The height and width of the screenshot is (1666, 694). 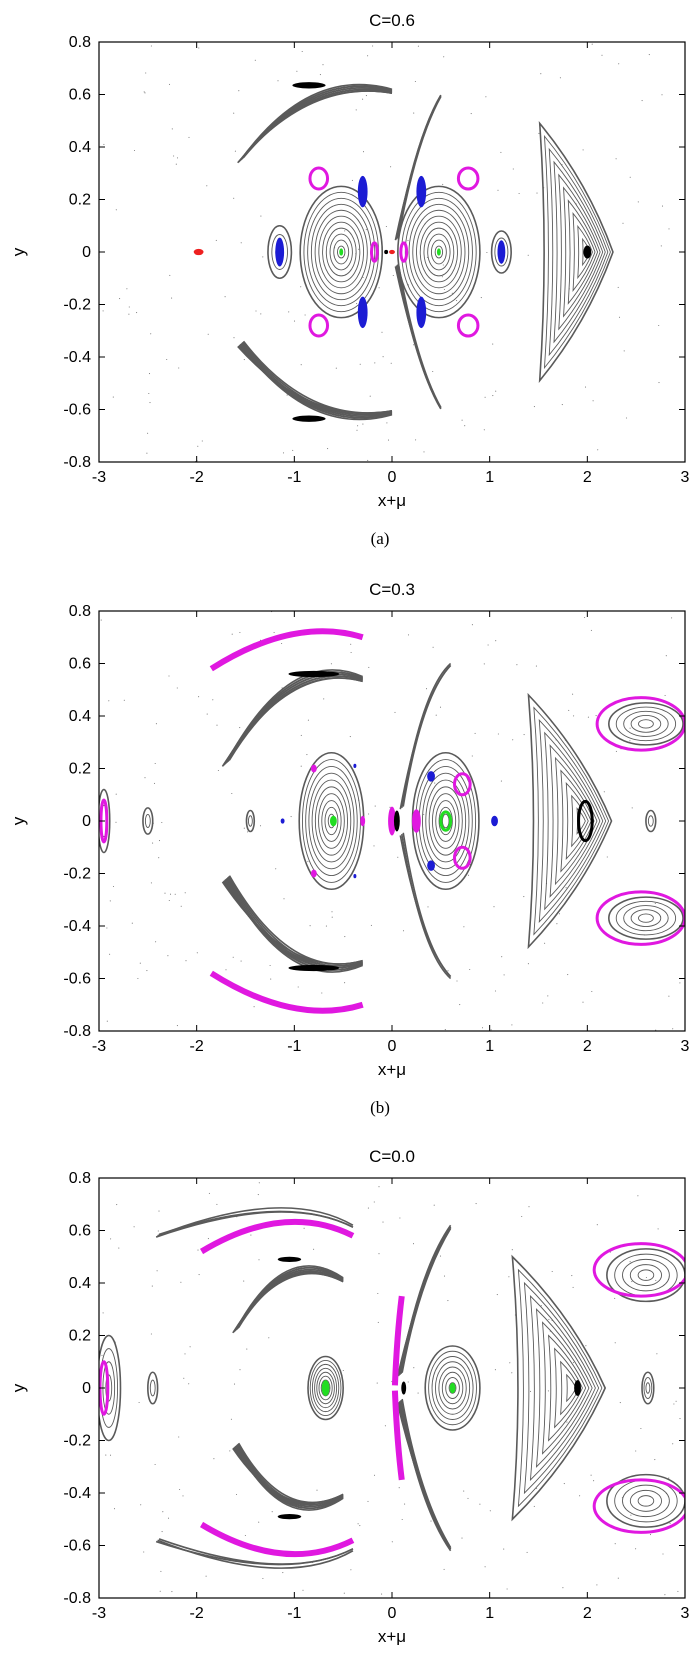 What do you see at coordinates (198, 252) in the screenshot?
I see `red-orbit` at bounding box center [198, 252].